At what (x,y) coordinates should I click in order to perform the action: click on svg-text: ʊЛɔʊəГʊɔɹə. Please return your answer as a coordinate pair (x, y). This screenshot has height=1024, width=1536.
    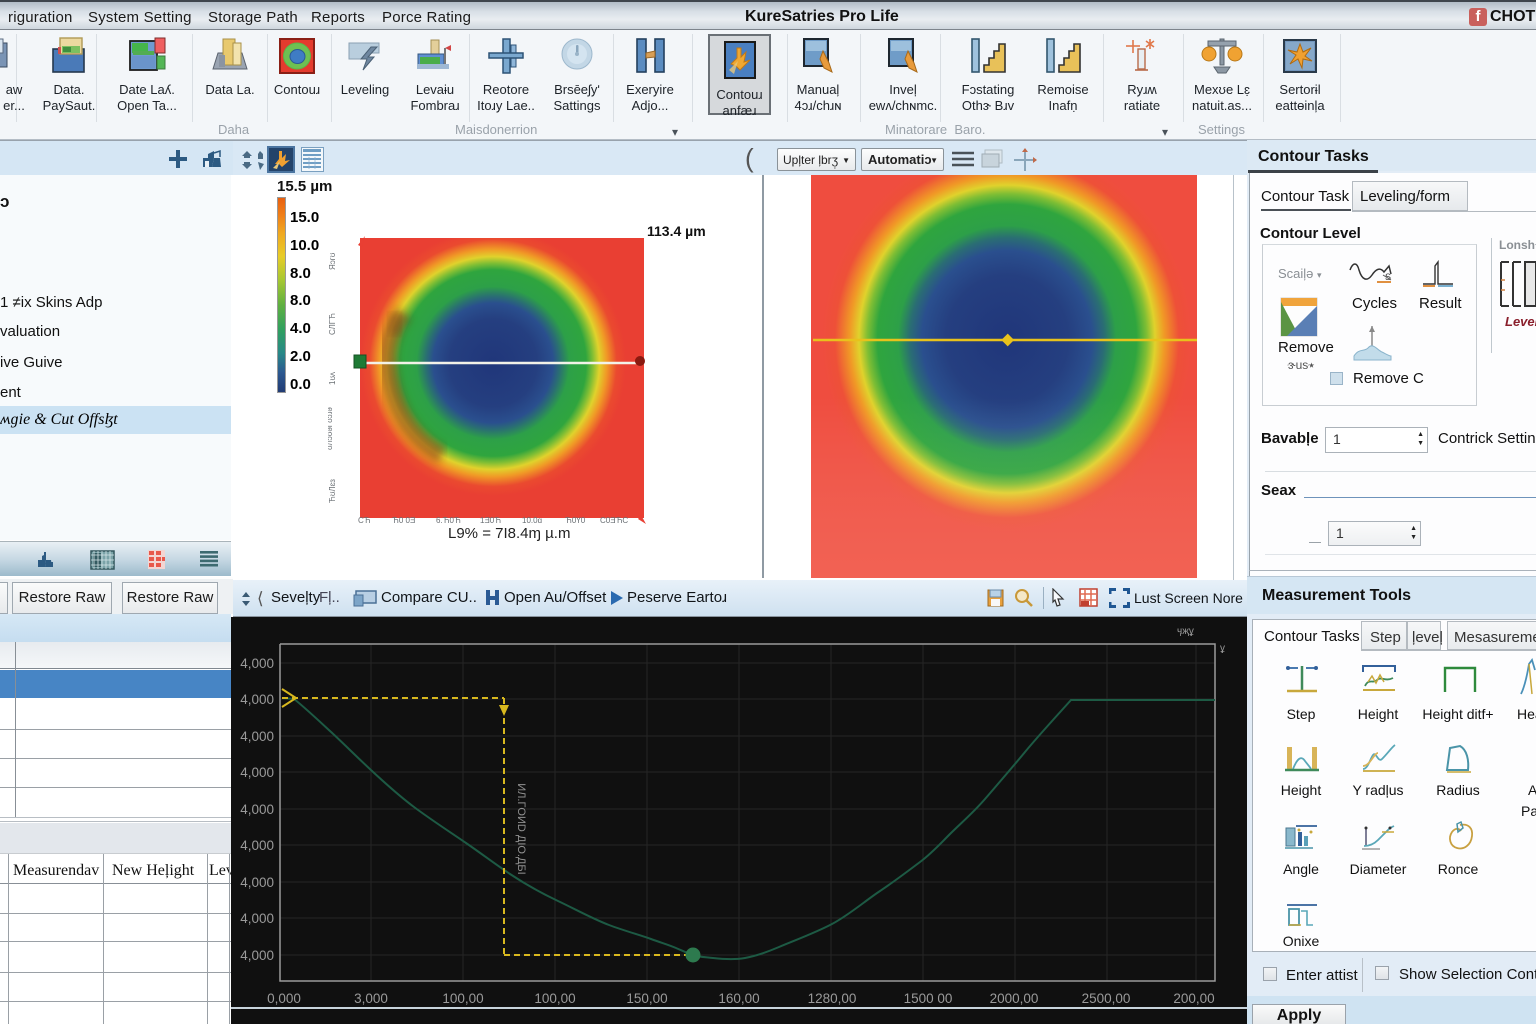
    Looking at the image, I should click on (331, 428).